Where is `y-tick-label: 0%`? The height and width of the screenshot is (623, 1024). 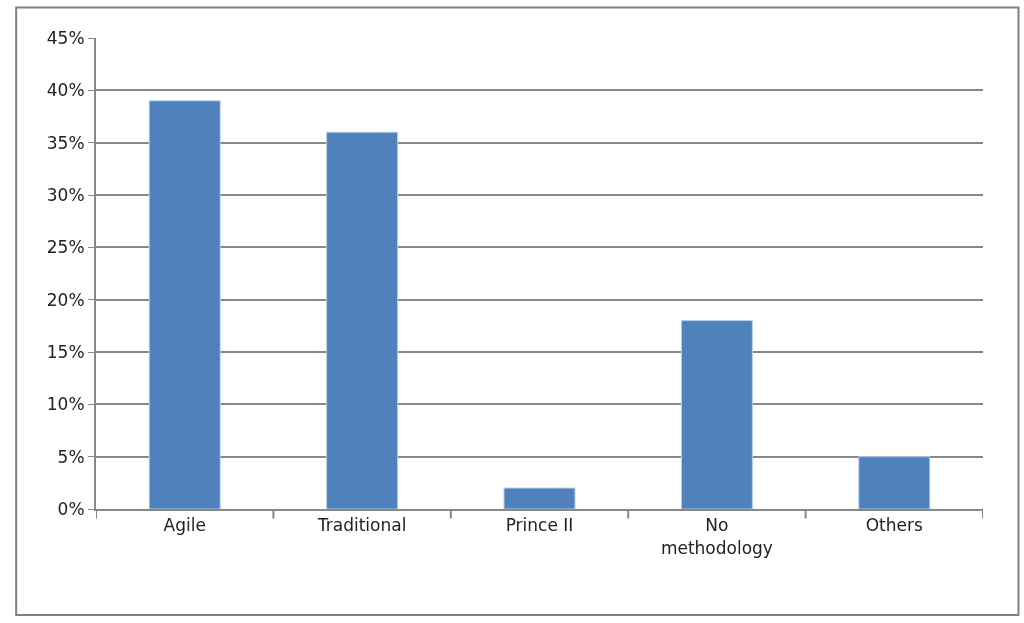
y-tick-label: 0% is located at coordinates (71, 508).